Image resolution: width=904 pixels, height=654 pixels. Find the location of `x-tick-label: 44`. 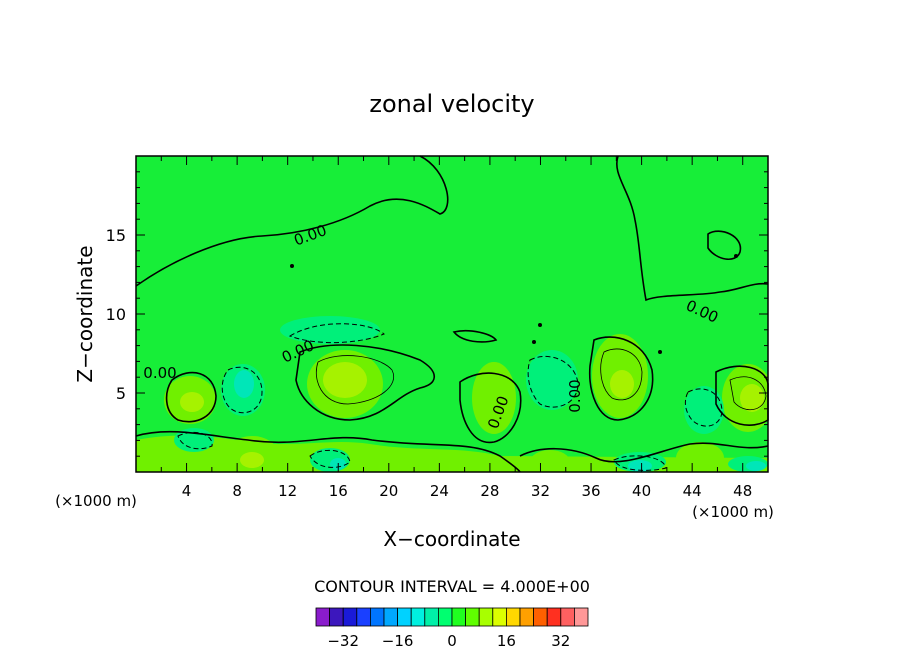

x-tick-label: 44 is located at coordinates (692, 491).